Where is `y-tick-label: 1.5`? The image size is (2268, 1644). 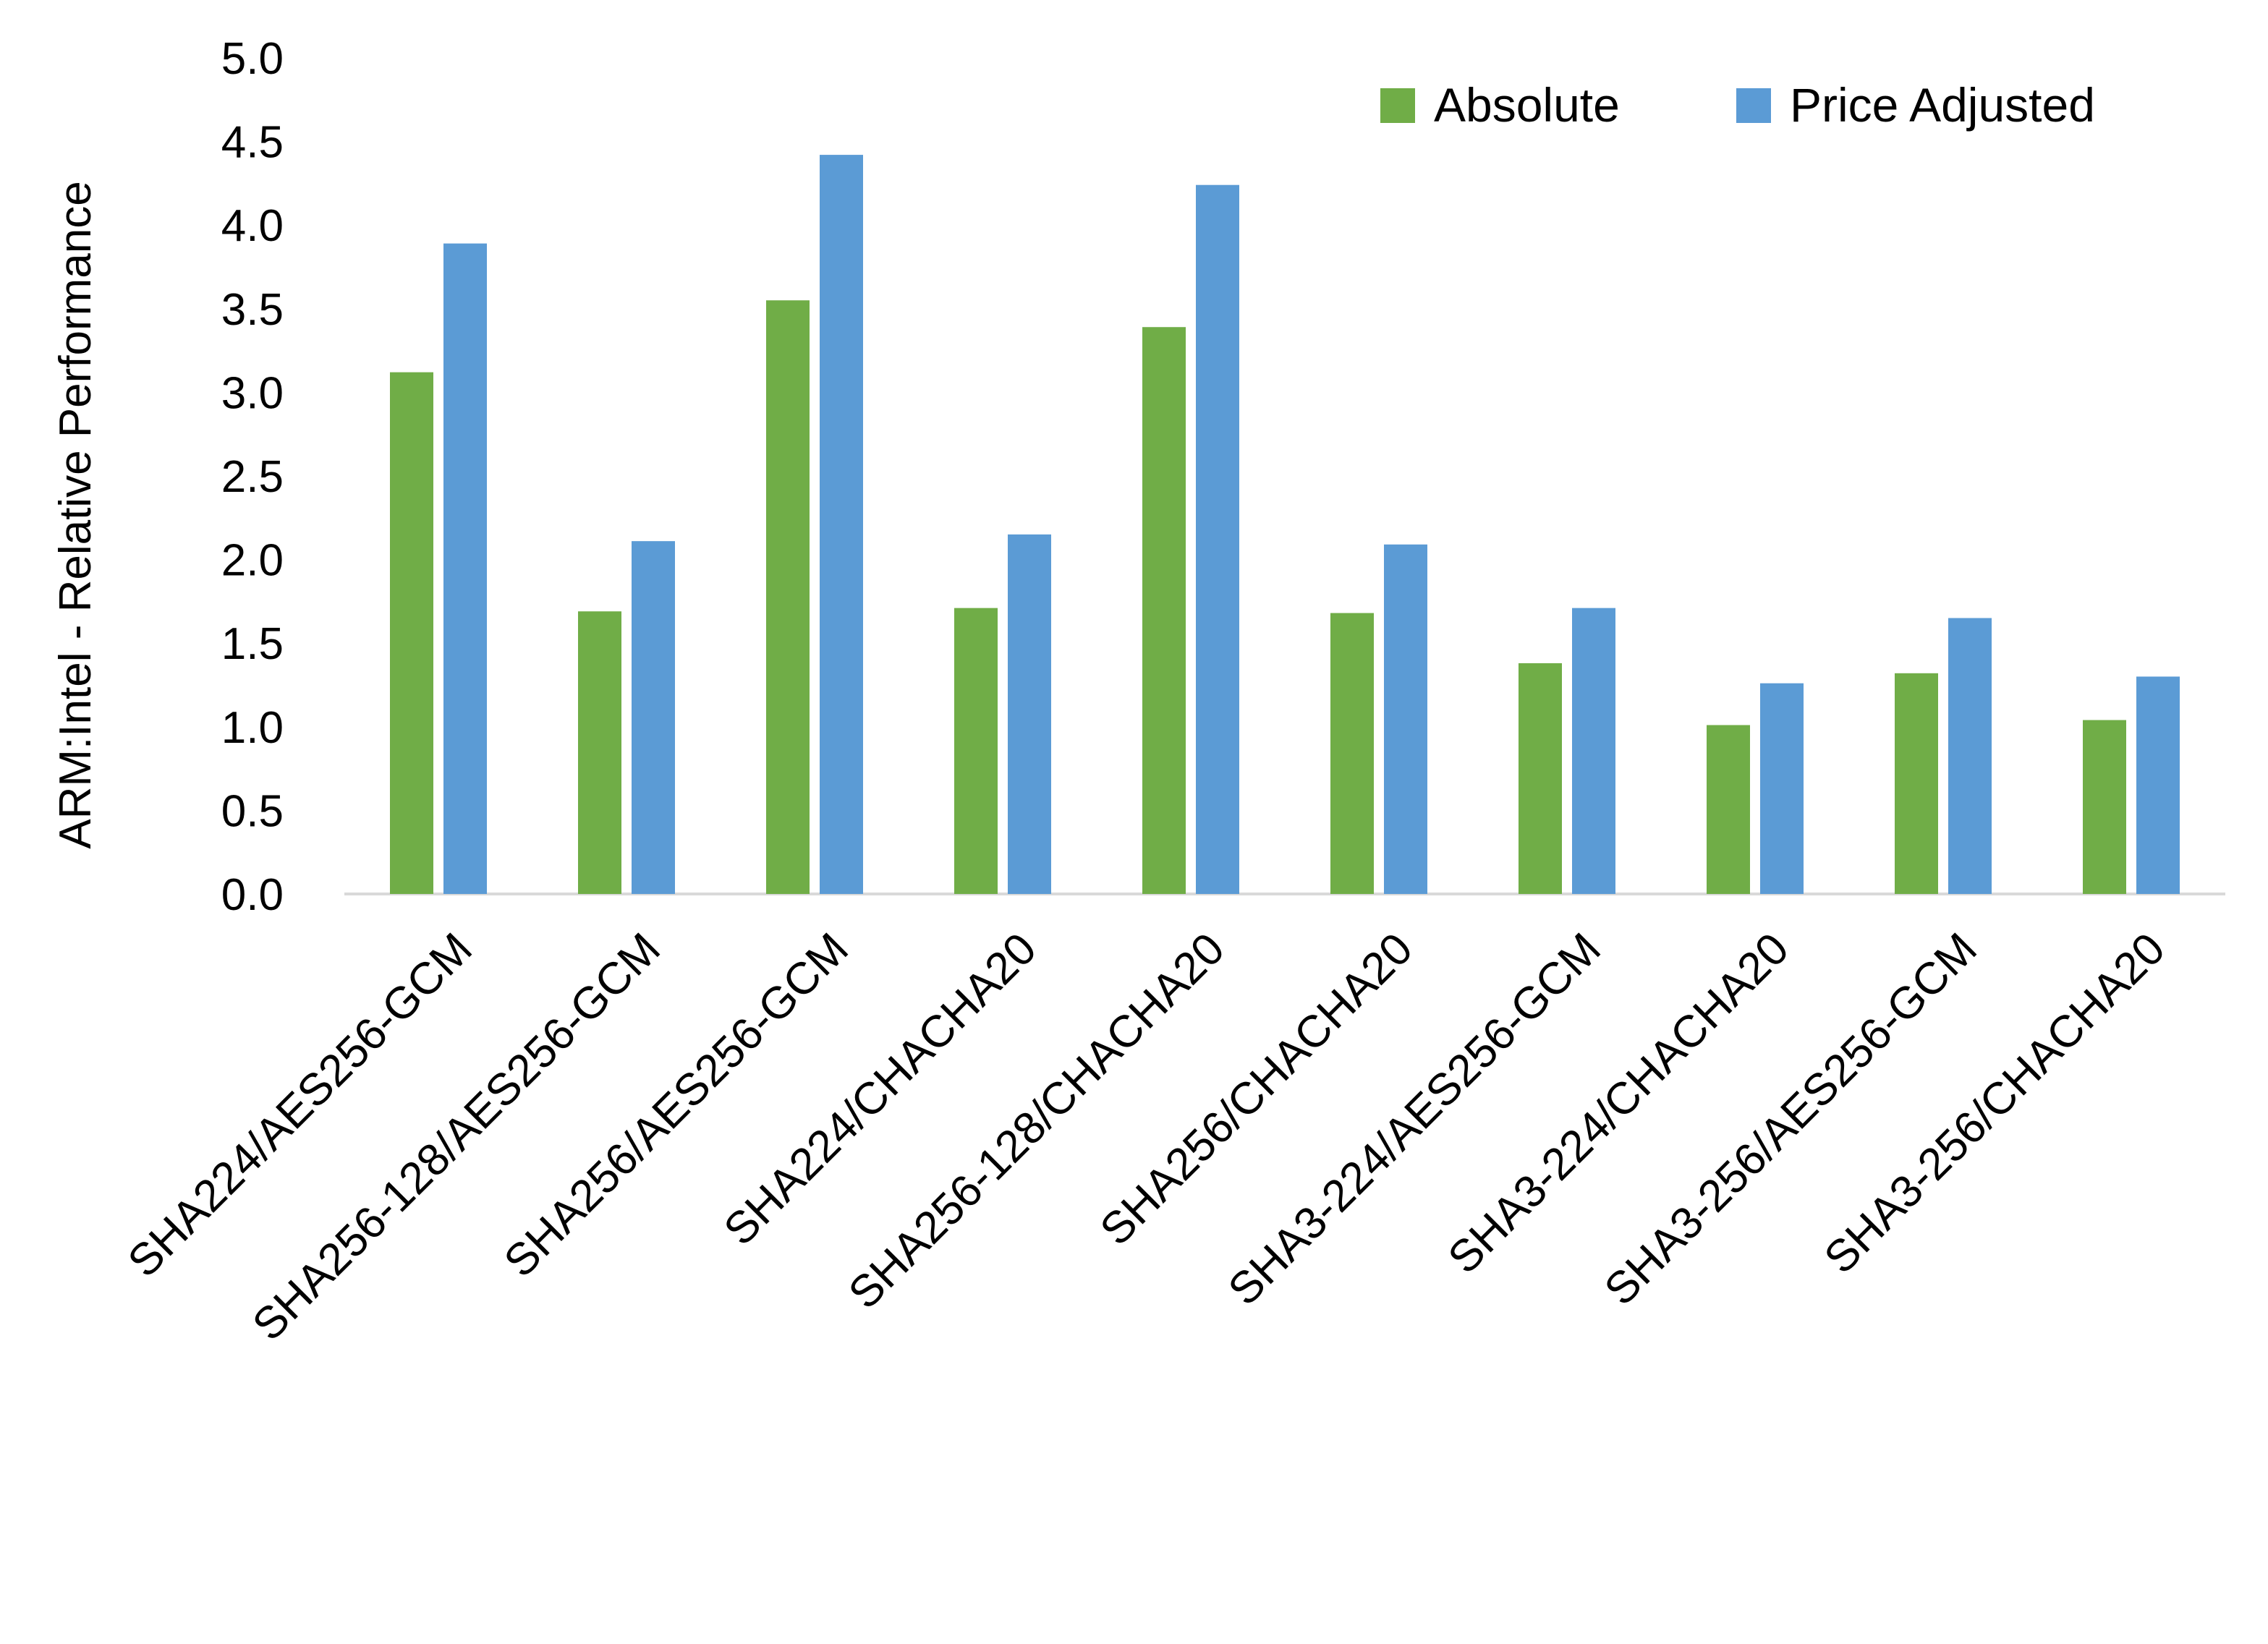
y-tick-label: 1.5 is located at coordinates (252, 644).